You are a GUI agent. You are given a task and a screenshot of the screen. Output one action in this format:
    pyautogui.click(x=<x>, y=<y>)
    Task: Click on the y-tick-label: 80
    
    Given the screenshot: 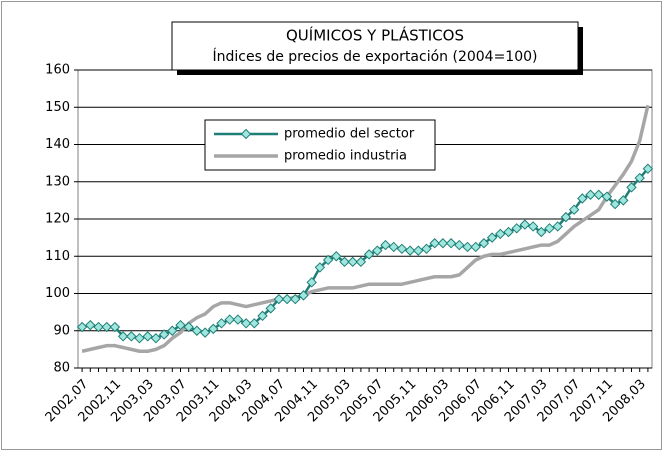 What is the action you would take?
    pyautogui.click(x=61, y=368)
    